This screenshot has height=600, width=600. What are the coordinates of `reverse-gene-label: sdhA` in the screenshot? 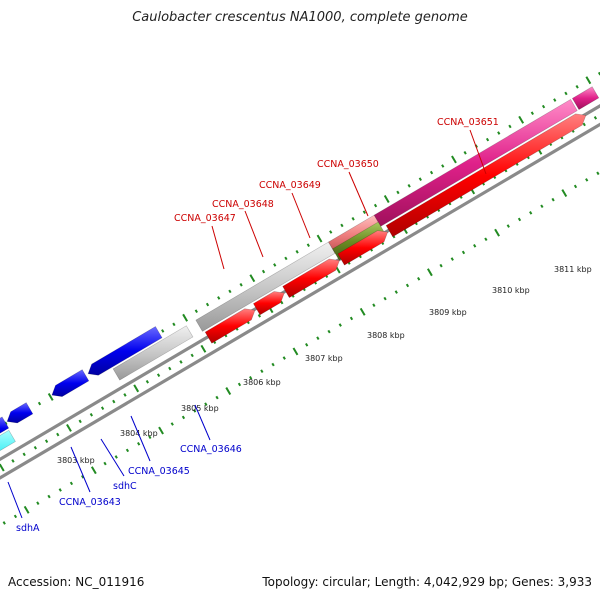 It's located at (28, 528).